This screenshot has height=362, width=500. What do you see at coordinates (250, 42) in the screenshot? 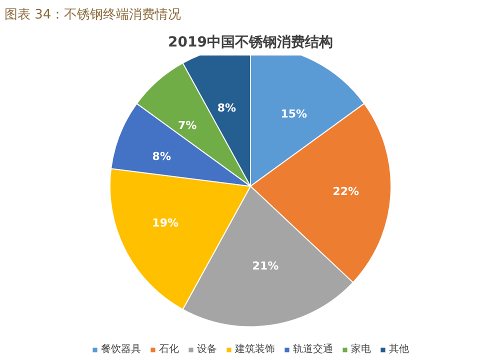
I see `chart-subtitle: 2019中国不锈钢消费结构` at bounding box center [250, 42].